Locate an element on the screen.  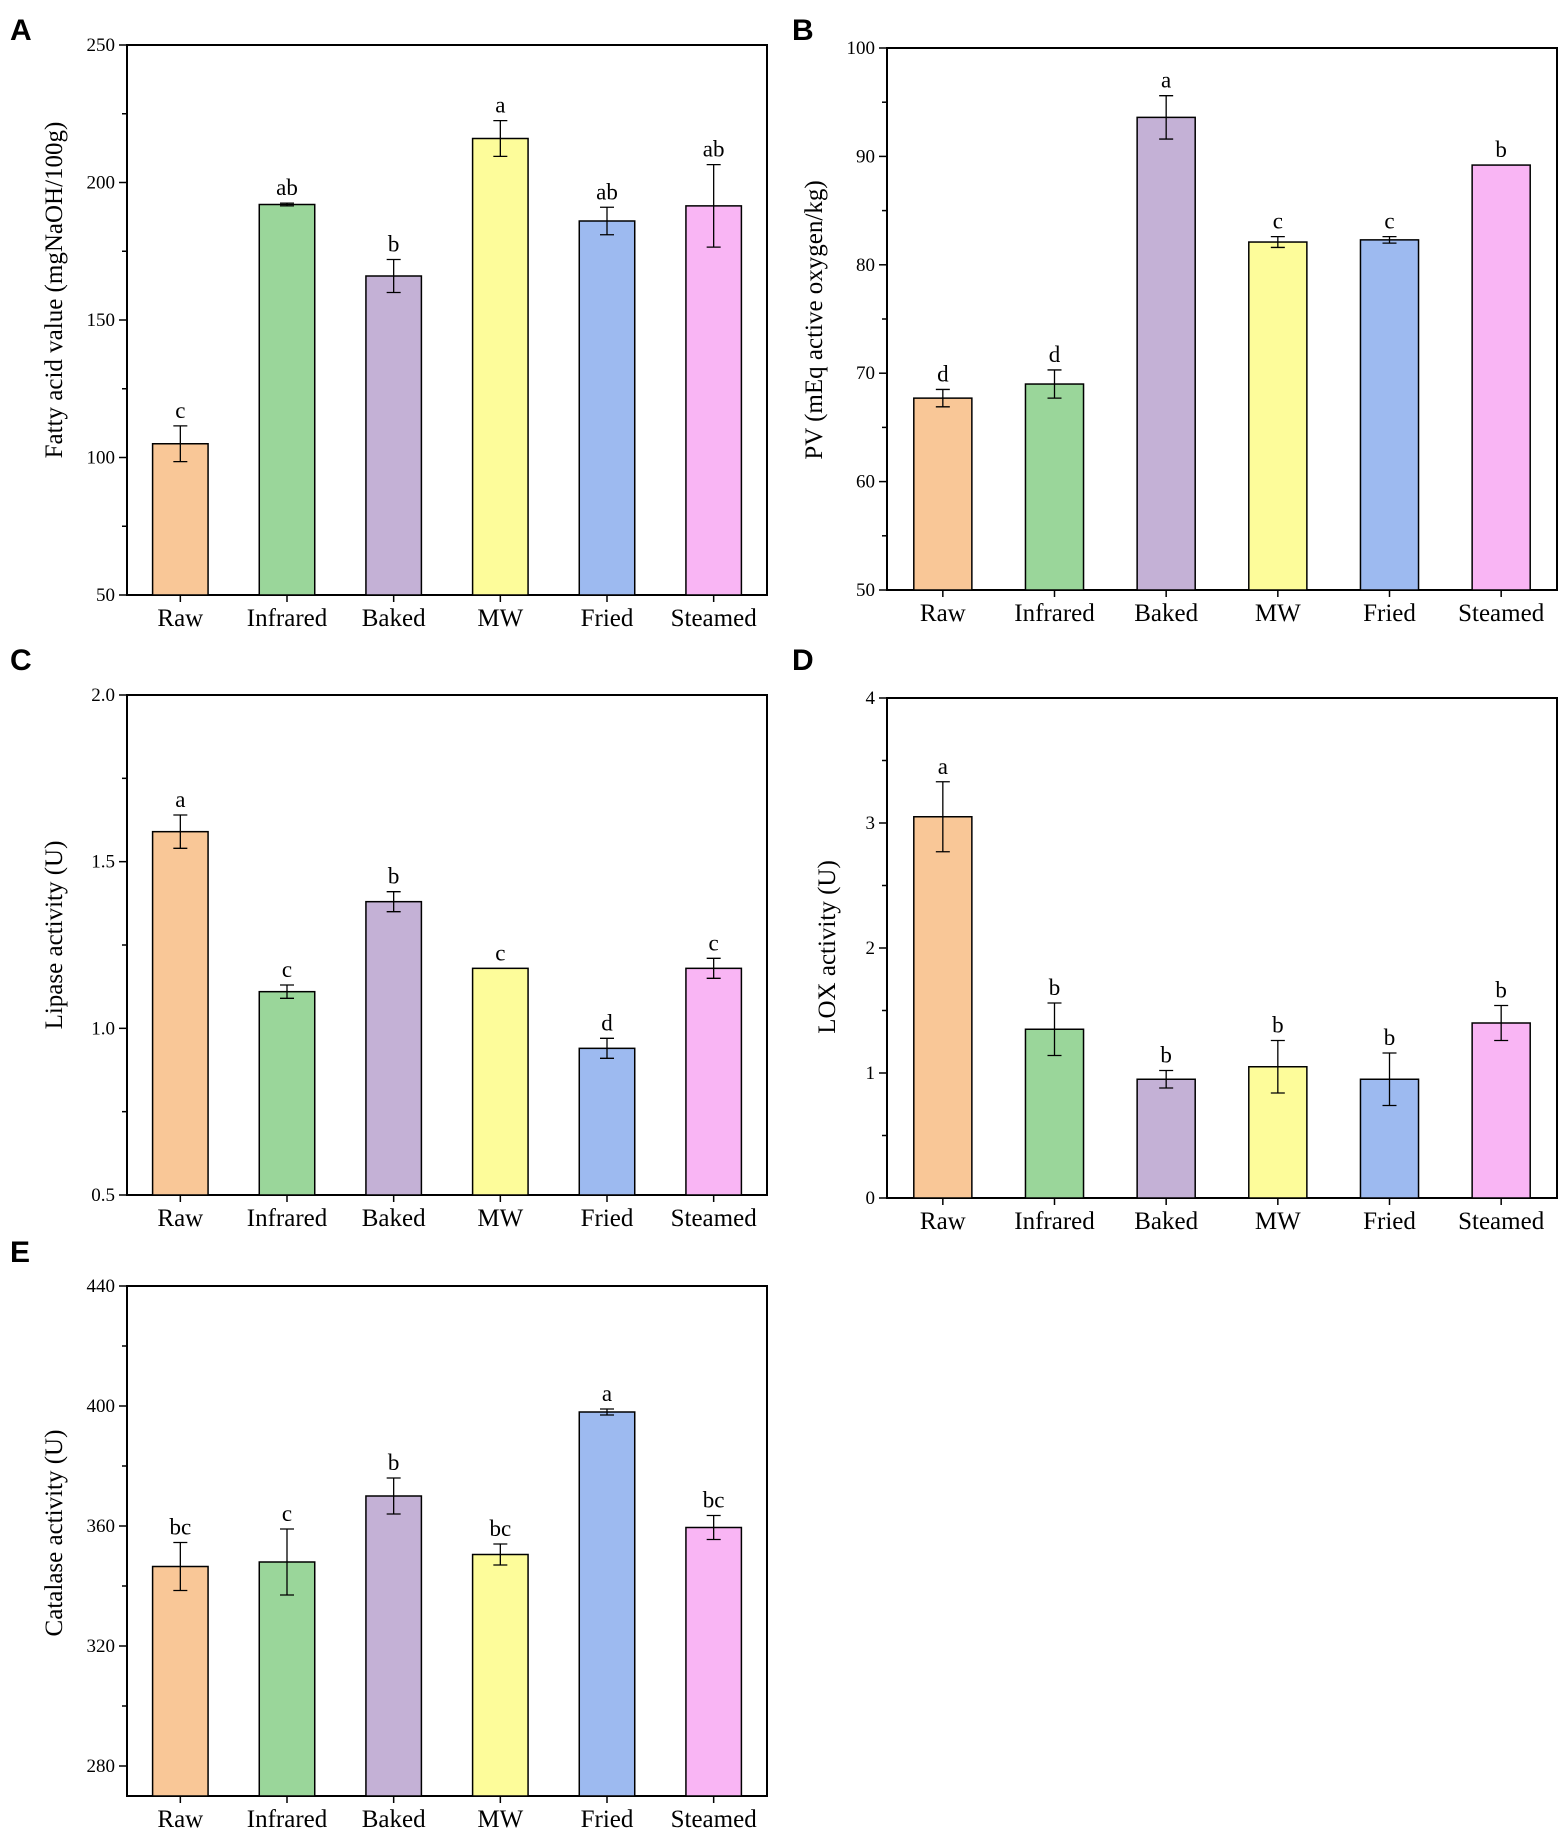
panel-label-e: E is located at coordinates (20, 1252).